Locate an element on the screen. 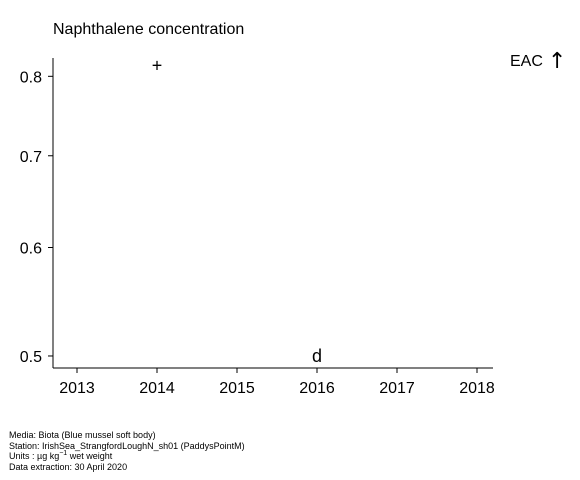 This screenshot has width=580, height=480. x-tick-label: 2015 is located at coordinates (237, 388).